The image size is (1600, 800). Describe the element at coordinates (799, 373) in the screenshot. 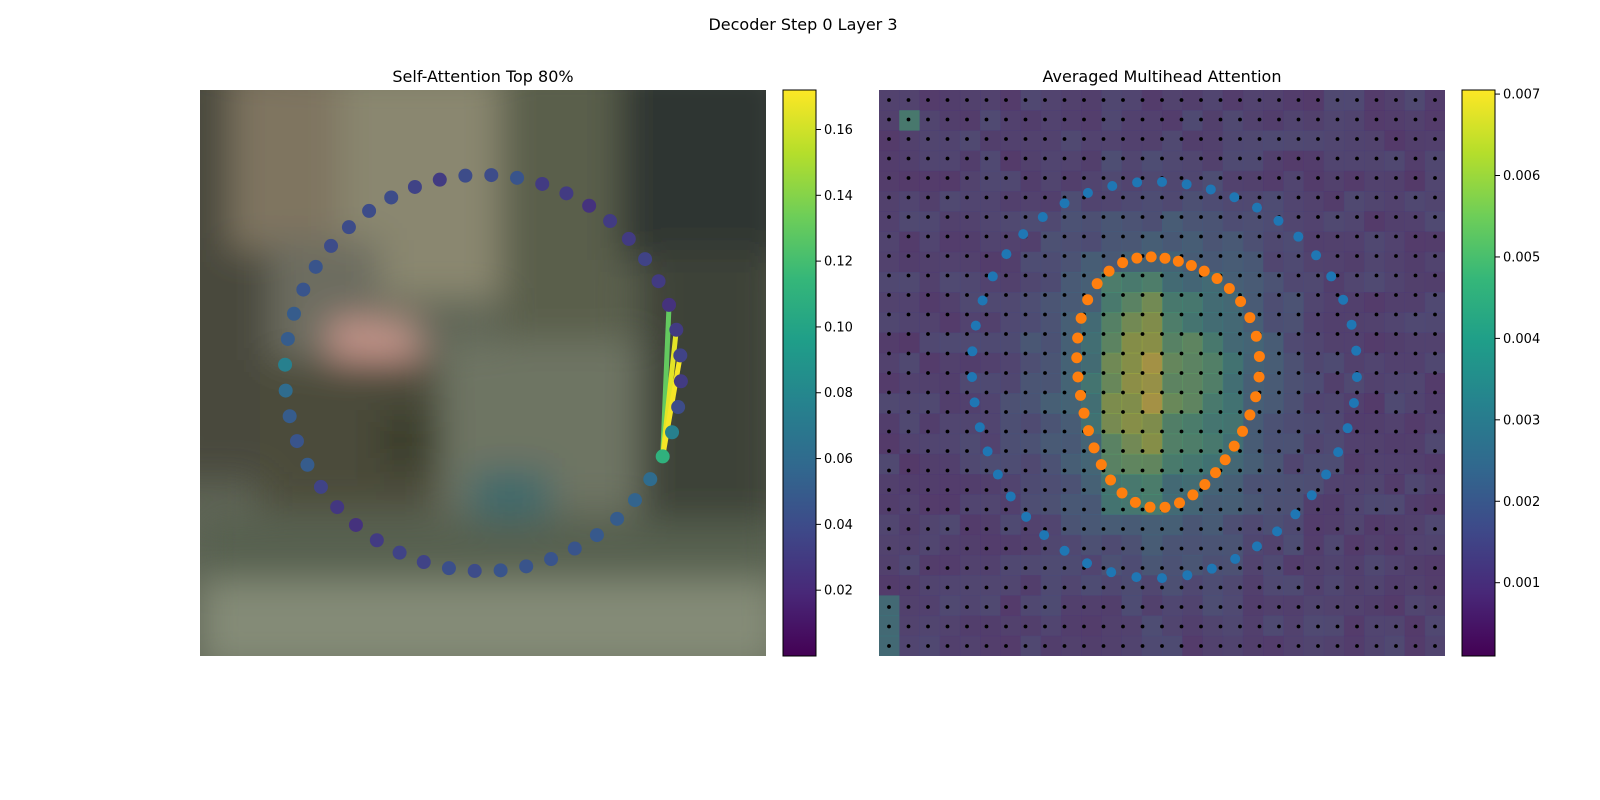

I see `left-colorbar-gradient` at that location.